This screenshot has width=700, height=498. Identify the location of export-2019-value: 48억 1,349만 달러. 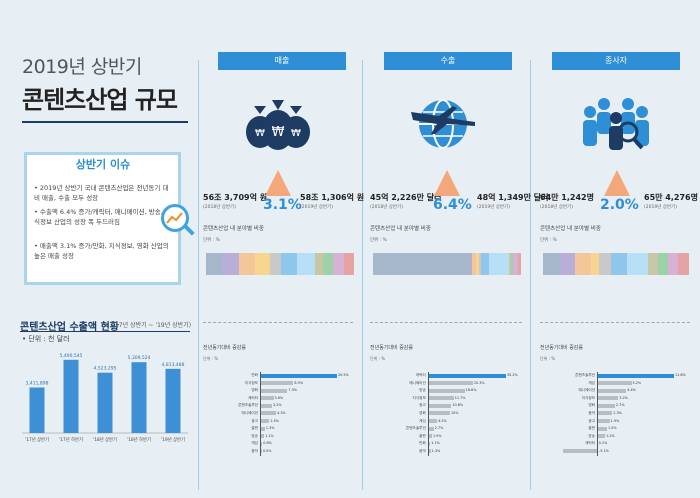
(513, 197).